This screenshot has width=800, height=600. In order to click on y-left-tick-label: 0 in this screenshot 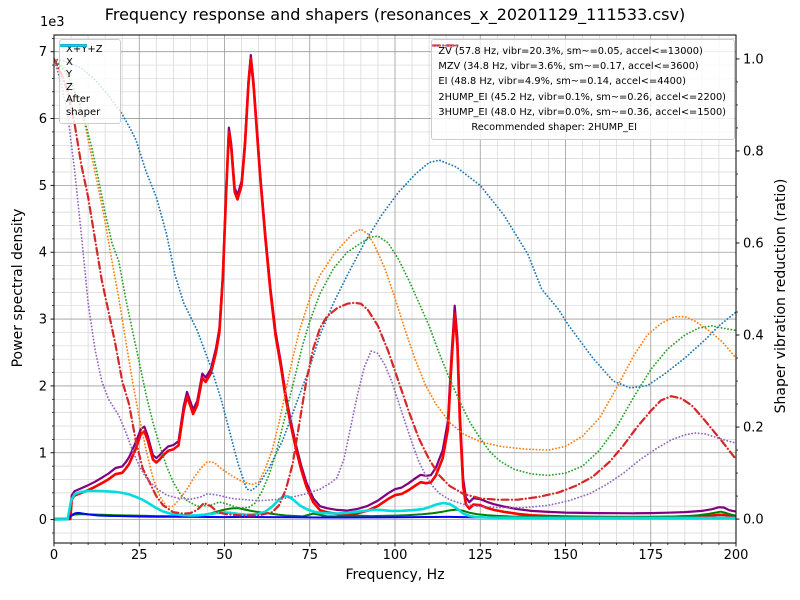, I will do `click(43, 520)`.